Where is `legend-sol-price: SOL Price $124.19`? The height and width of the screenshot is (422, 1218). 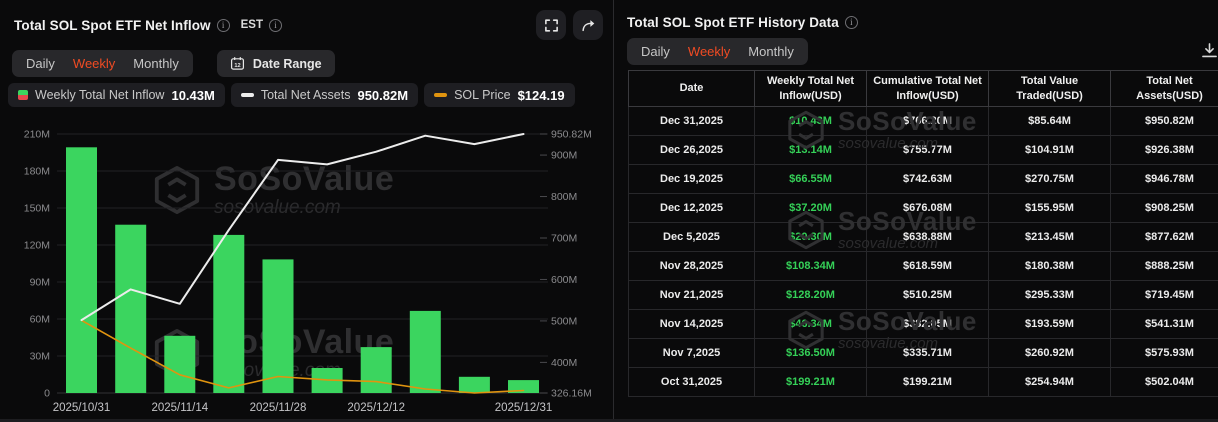 legend-sol-price: SOL Price $124.19 is located at coordinates (499, 95).